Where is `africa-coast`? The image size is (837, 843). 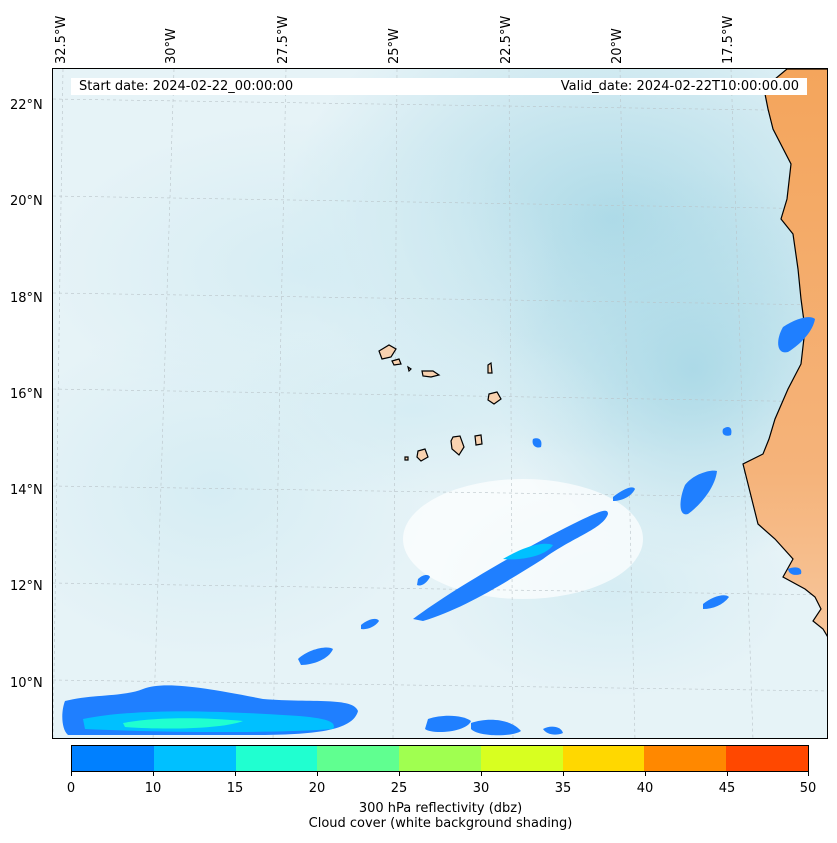
africa-coast is located at coordinates (784, 353).